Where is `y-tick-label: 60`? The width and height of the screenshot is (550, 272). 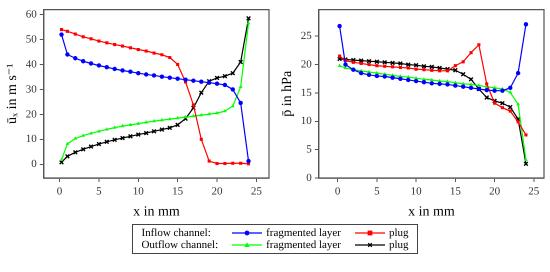 y-tick-label: 60 is located at coordinates (32, 14).